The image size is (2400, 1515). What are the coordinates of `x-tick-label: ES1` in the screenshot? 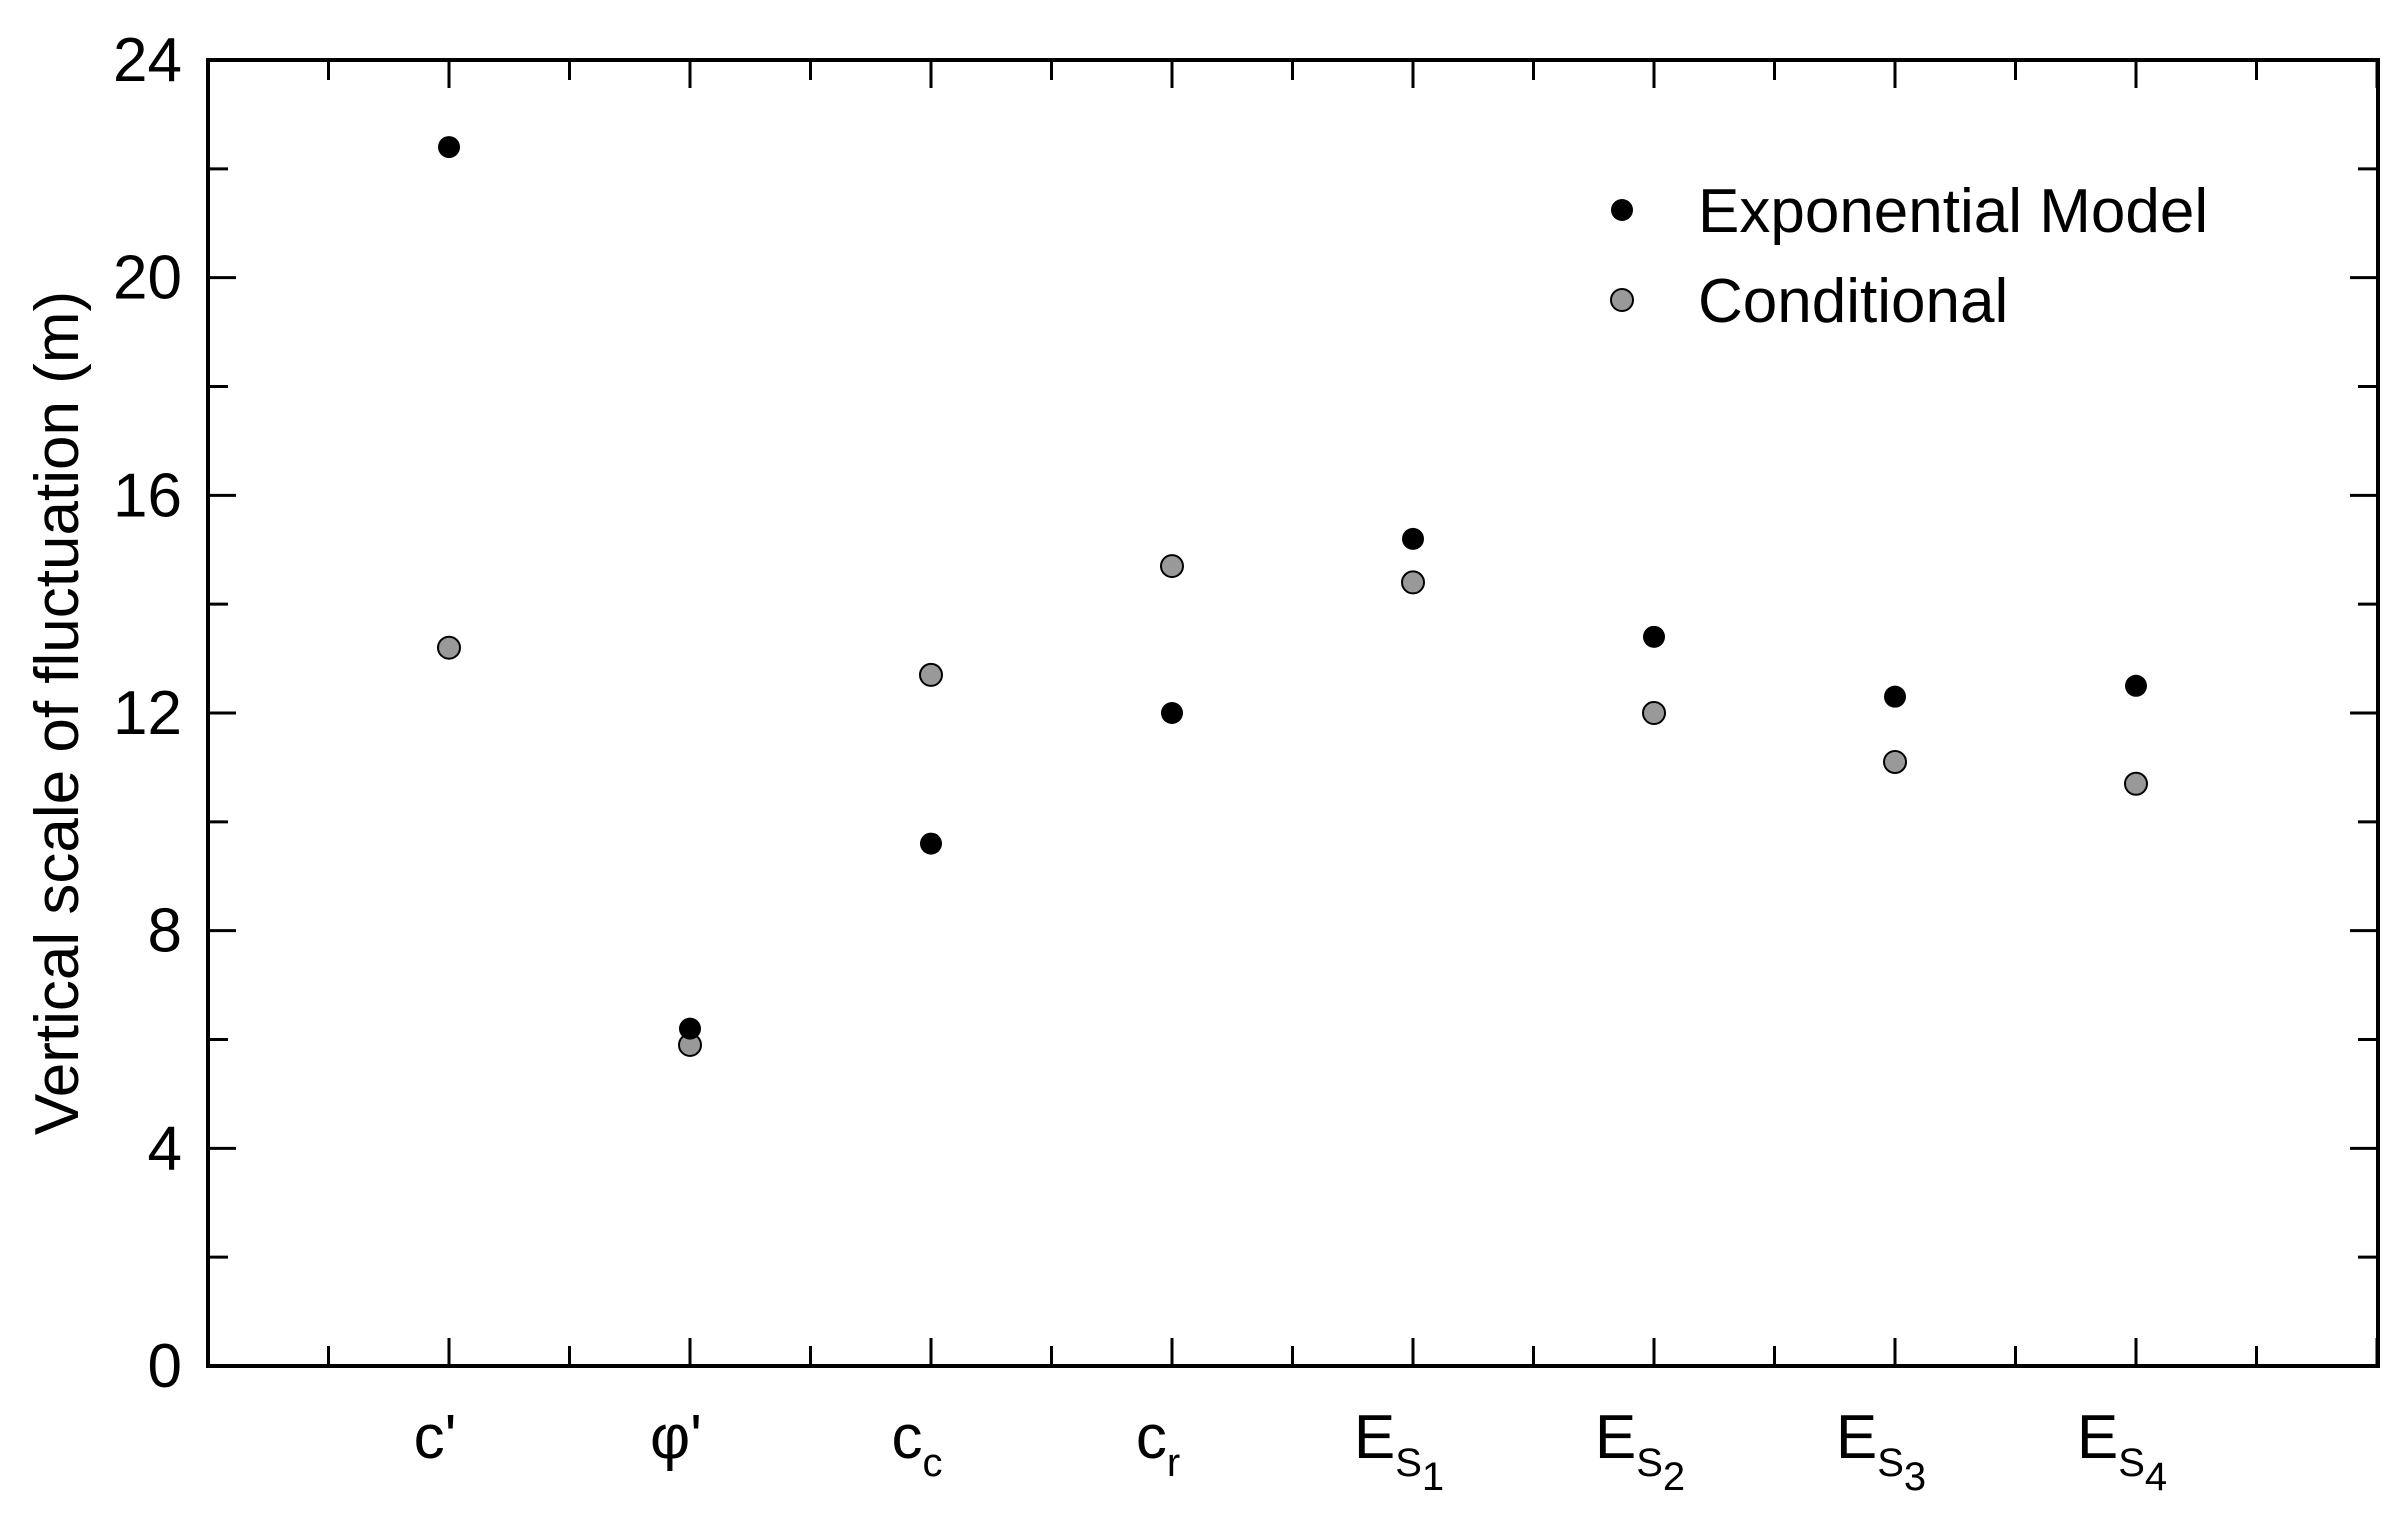 It's located at (1399, 1451).